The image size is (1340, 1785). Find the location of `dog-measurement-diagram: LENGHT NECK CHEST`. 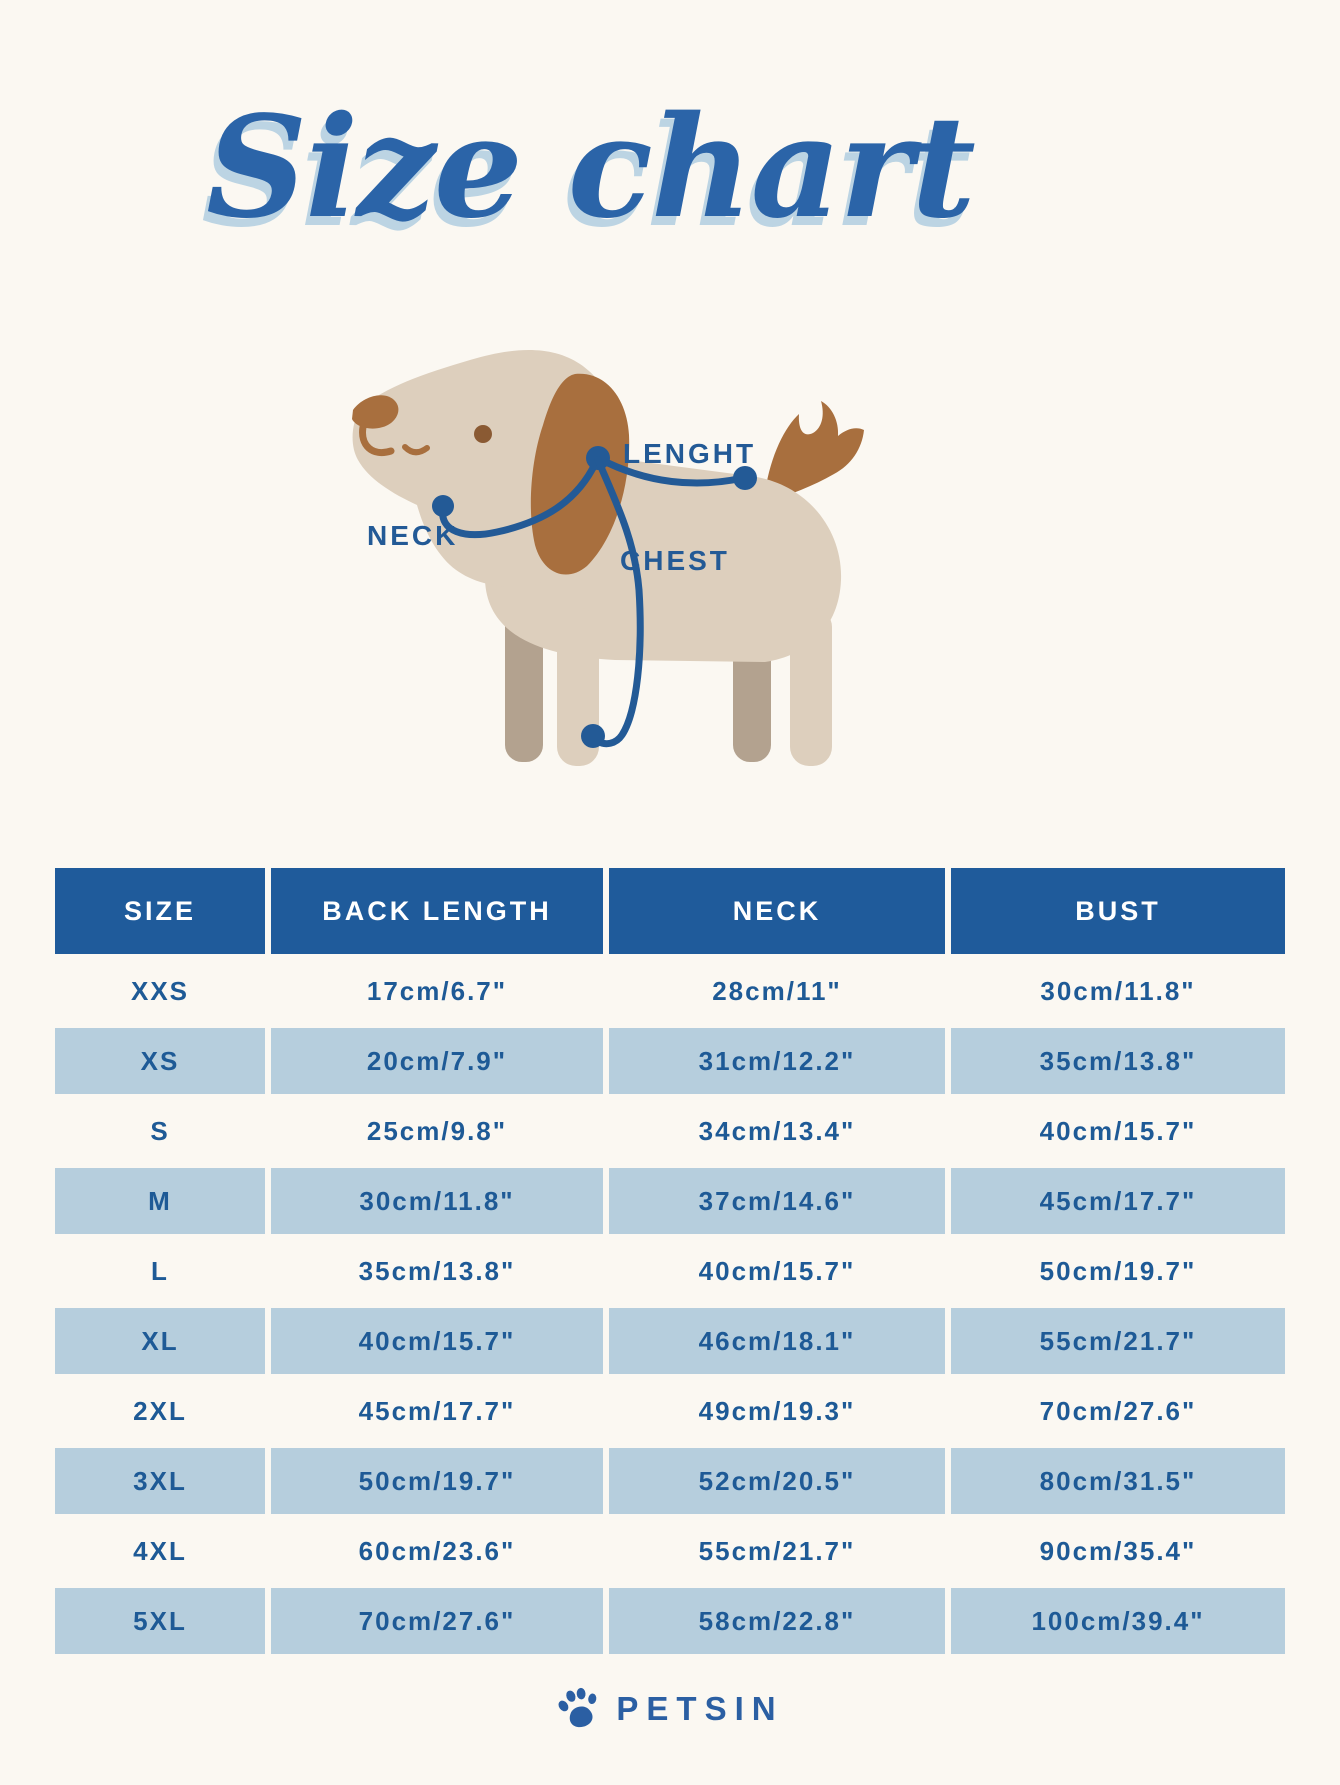

dog-measurement-diagram: LENGHT NECK CHEST is located at coordinates (617, 552).